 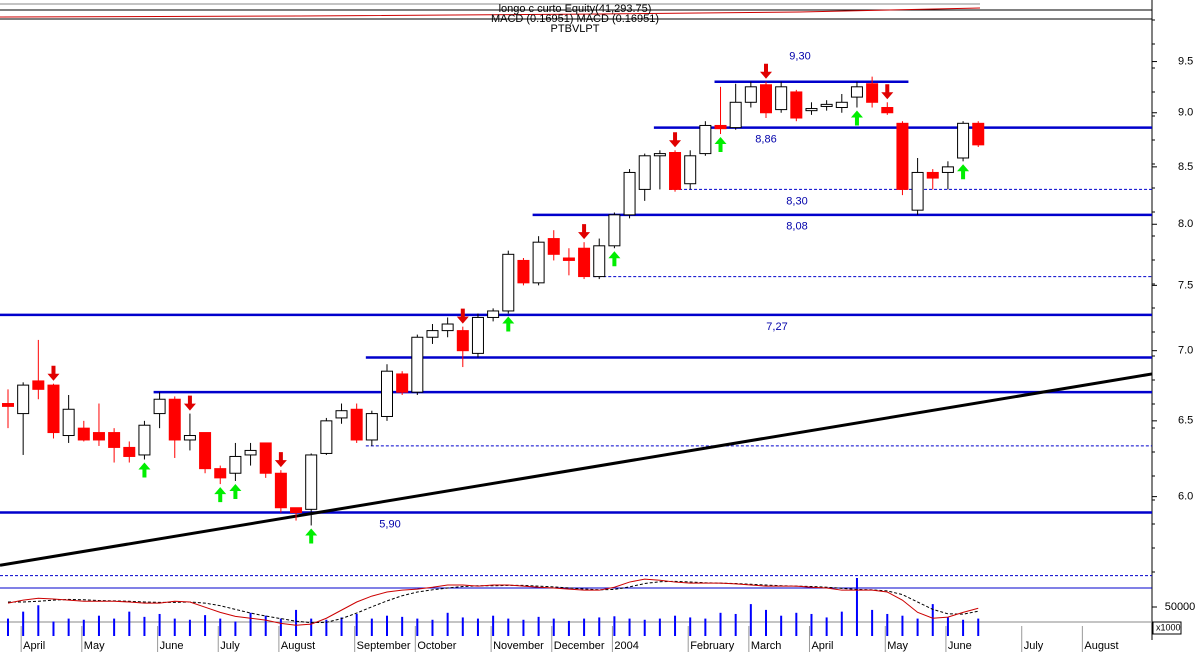 I want to click on y-tick-label: 7.5, so click(x=1185, y=285).